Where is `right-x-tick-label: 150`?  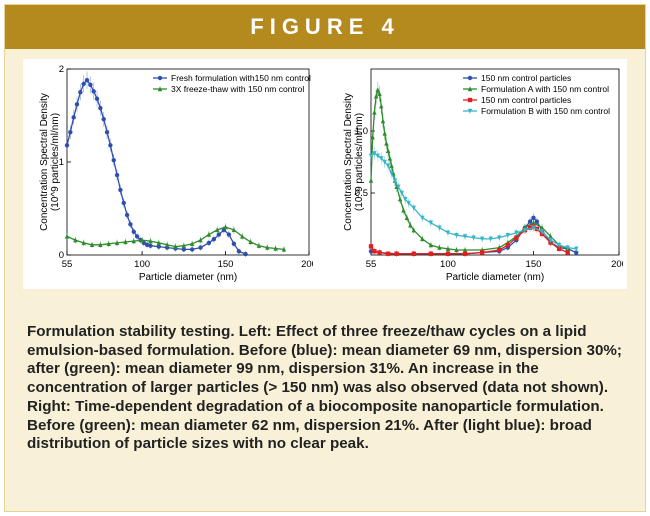
right-x-tick-label: 150 is located at coordinates (534, 264).